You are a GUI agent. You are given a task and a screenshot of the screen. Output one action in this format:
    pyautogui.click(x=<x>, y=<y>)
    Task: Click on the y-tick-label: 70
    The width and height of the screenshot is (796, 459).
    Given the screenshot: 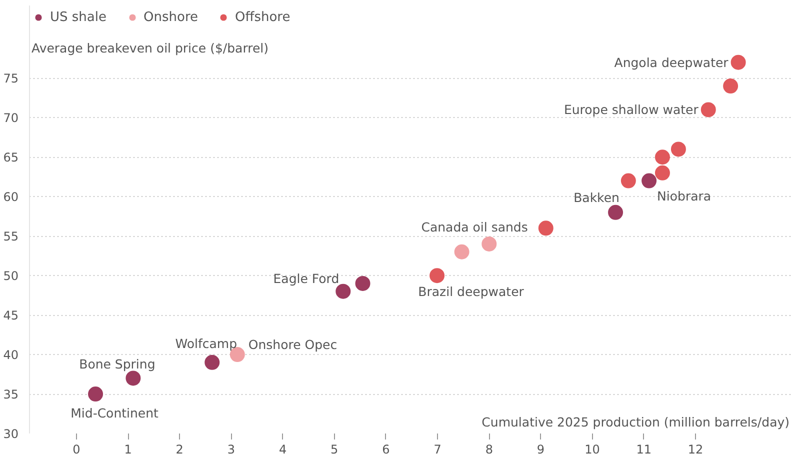 What is the action you would take?
    pyautogui.click(x=11, y=118)
    